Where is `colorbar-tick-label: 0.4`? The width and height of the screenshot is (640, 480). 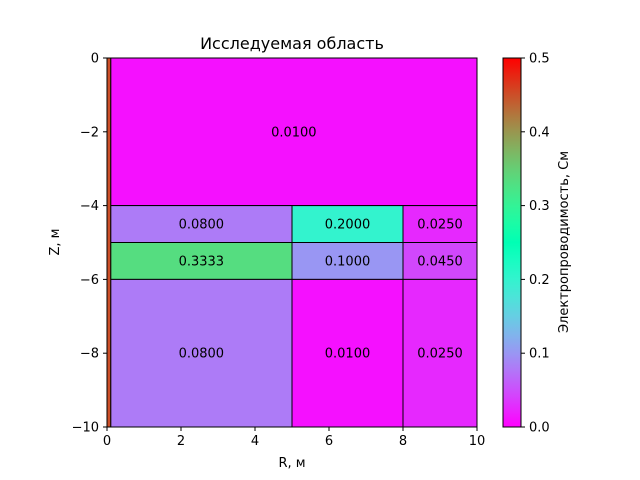 colorbar-tick-label: 0.4 is located at coordinates (539, 132).